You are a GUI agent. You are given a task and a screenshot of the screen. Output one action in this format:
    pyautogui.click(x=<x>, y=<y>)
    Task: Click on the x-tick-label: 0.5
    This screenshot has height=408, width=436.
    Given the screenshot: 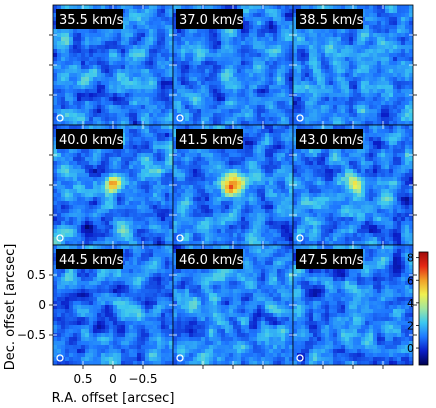 What is the action you would take?
    pyautogui.click(x=82, y=379)
    